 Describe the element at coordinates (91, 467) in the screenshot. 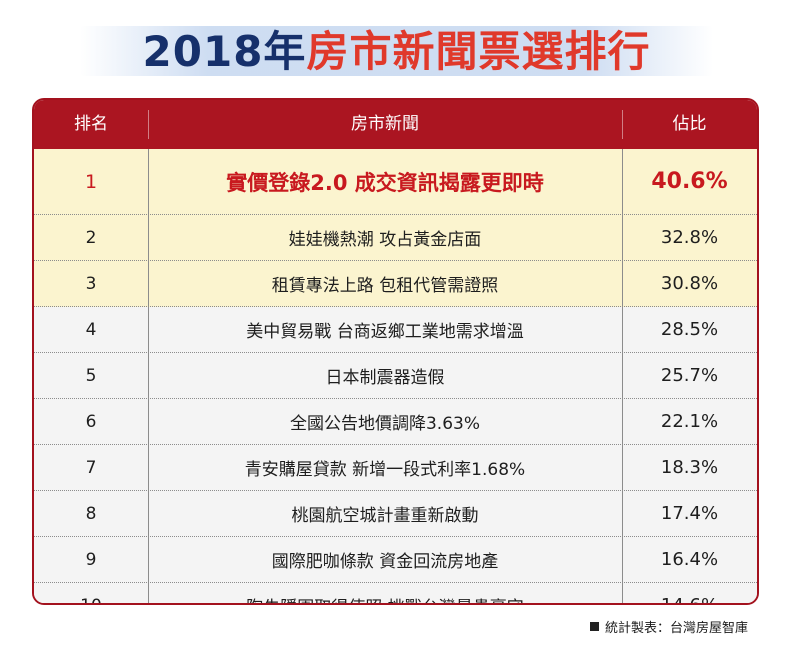

I see `rank-cell: 7` at that location.